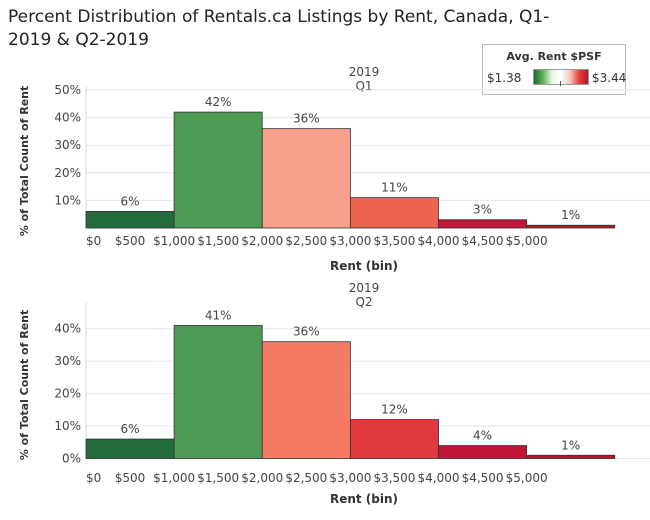 The height and width of the screenshot is (520, 650). What do you see at coordinates (218, 315) in the screenshot?
I see `bar-data-label: 41%` at bounding box center [218, 315].